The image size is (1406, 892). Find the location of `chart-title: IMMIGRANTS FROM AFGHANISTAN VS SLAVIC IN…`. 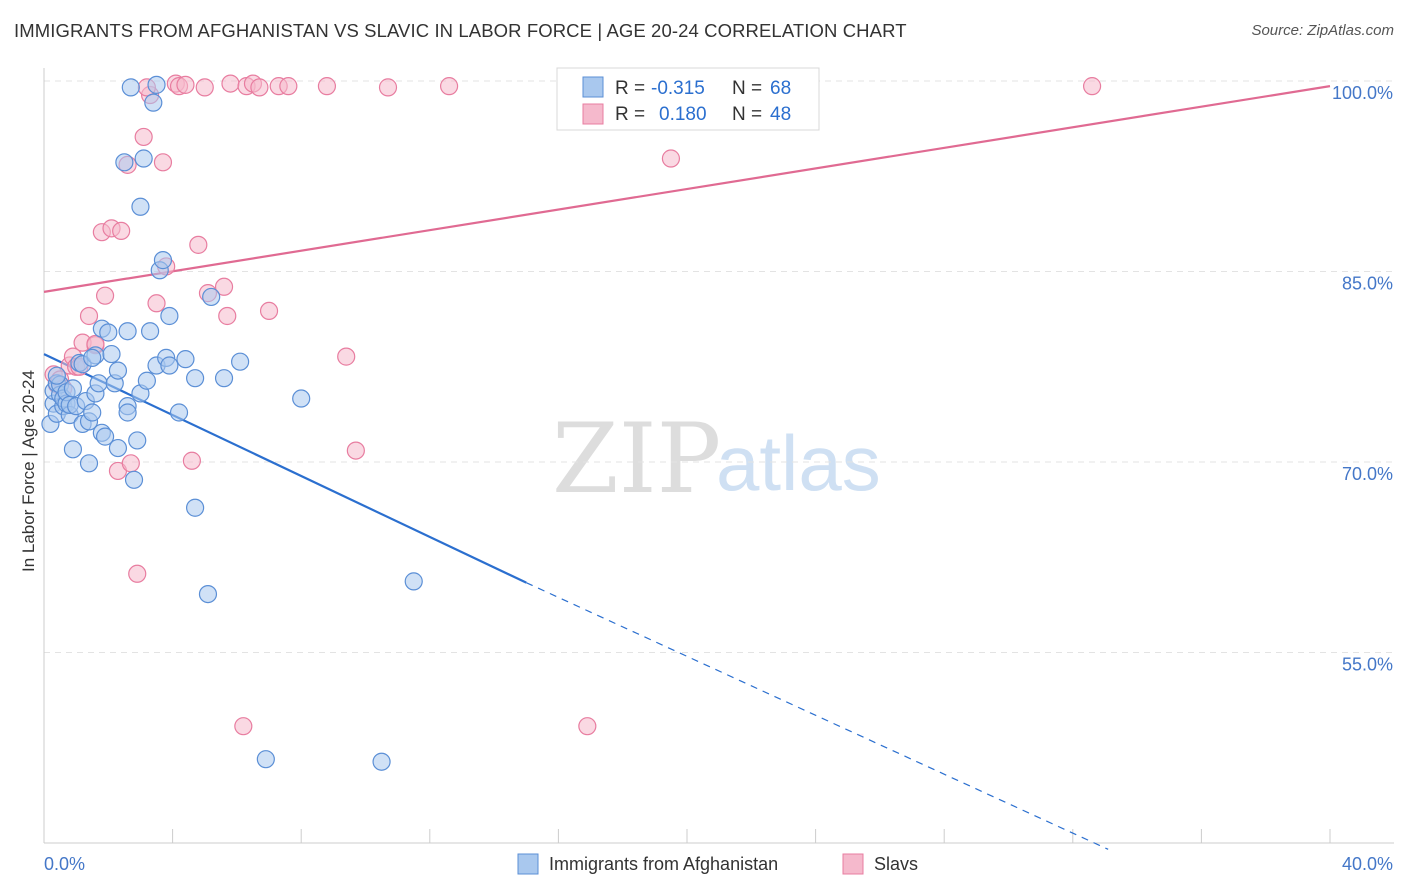

chart-title: IMMIGRANTS FROM AFGHANISTAN VS SLAVIC IN… is located at coordinates (460, 30).